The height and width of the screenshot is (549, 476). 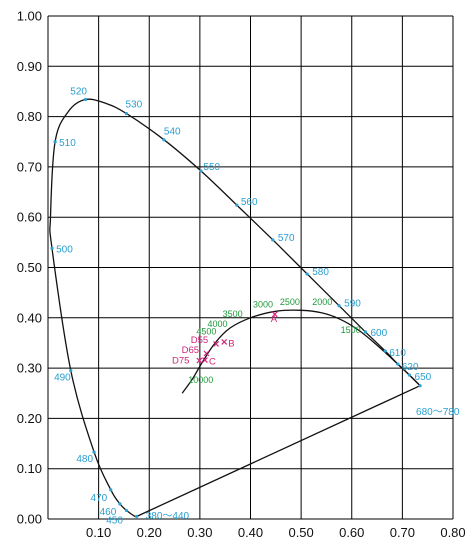 I want to click on cct-label: 4000, so click(x=217, y=324).